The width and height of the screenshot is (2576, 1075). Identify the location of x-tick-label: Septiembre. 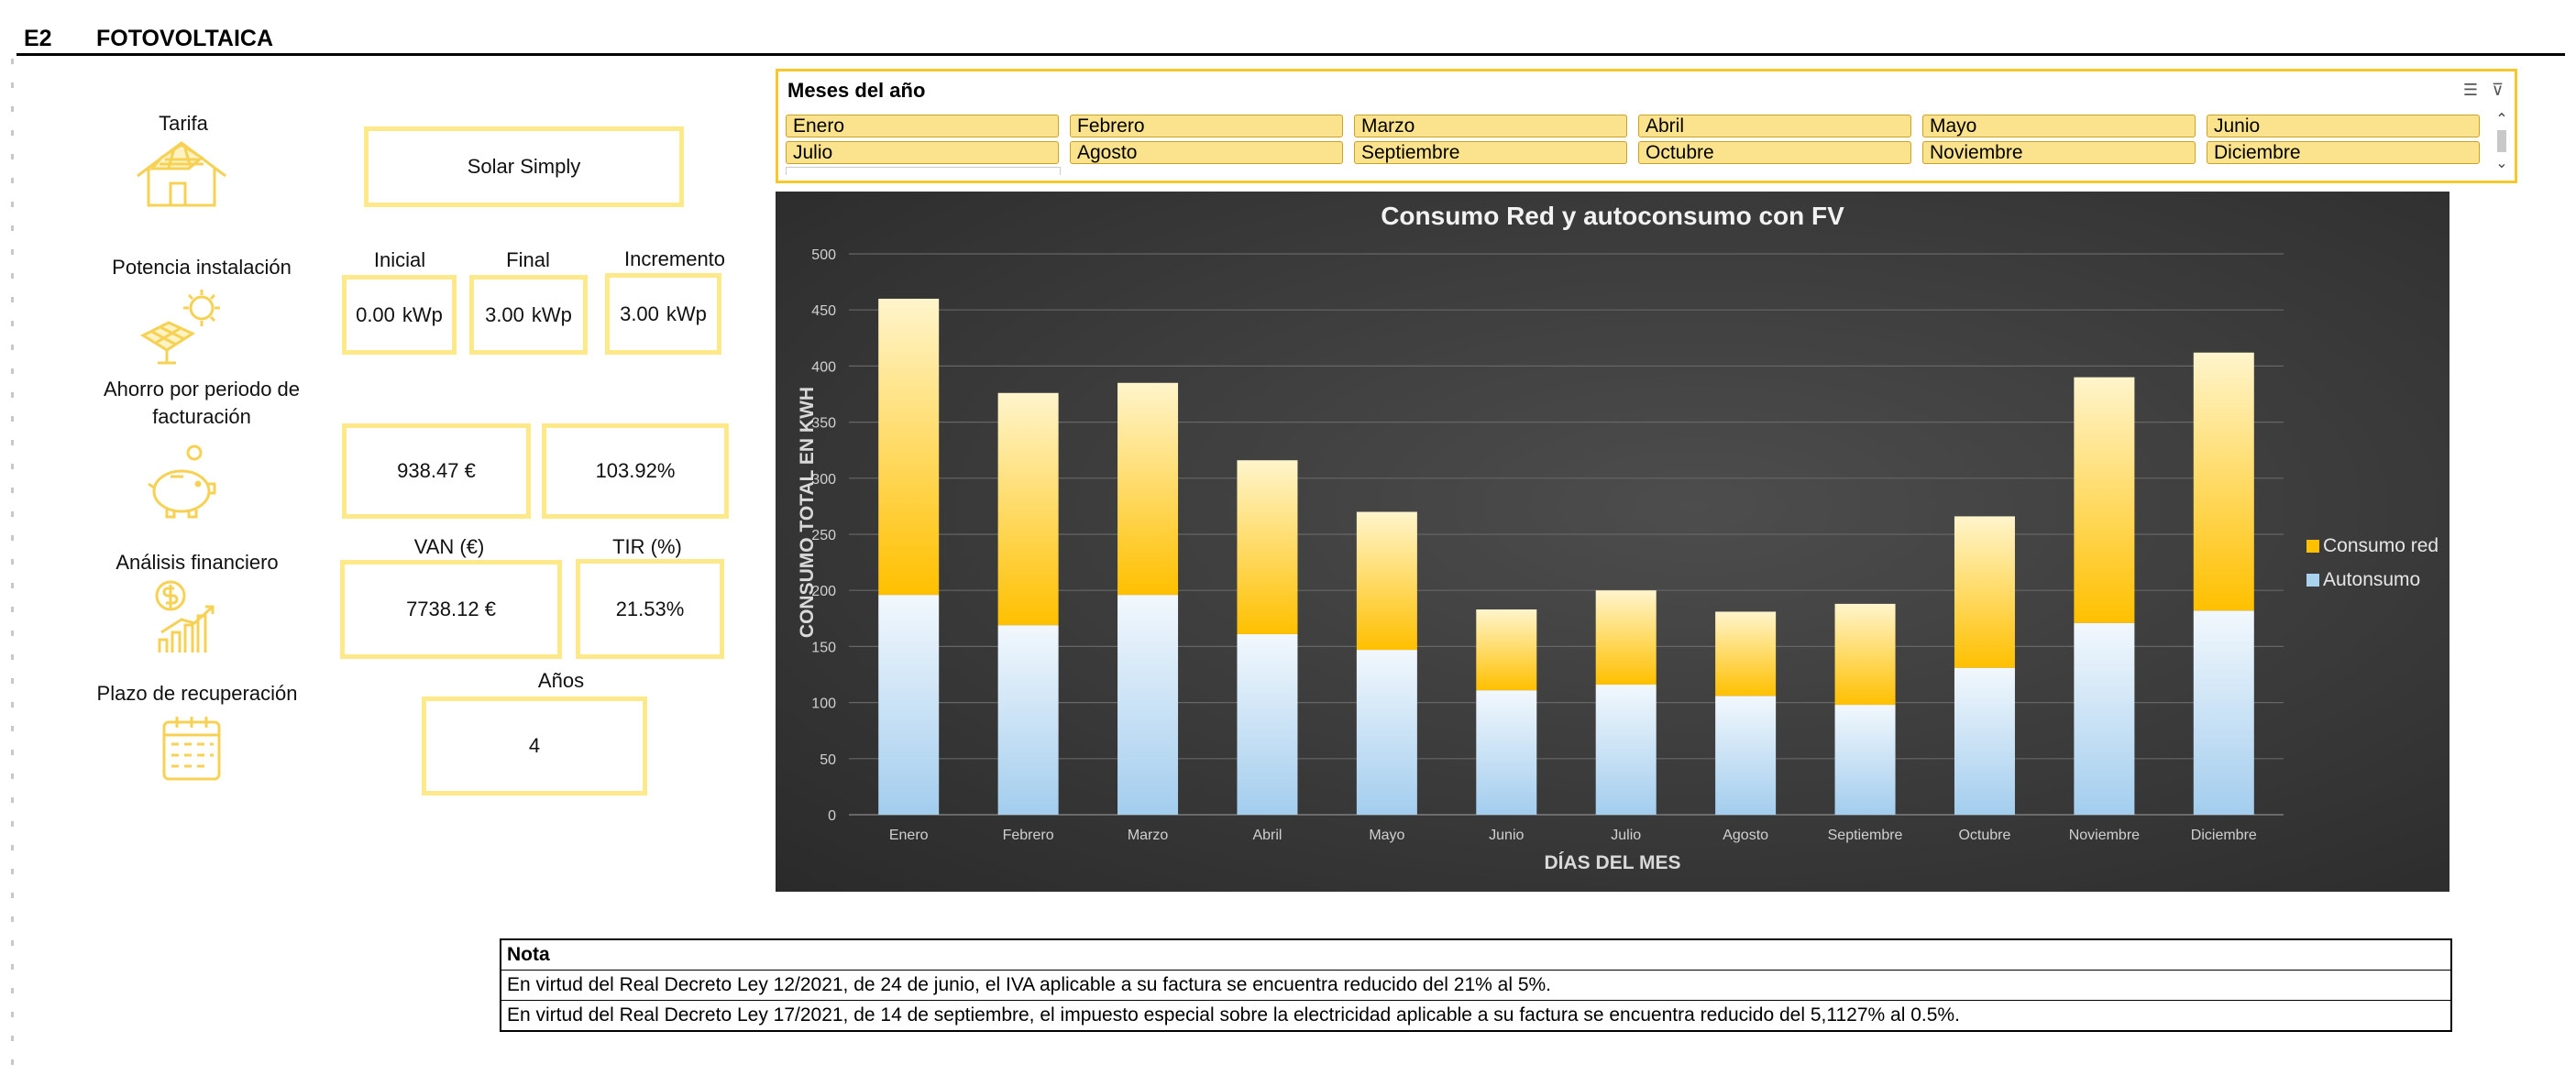
(1865, 835).